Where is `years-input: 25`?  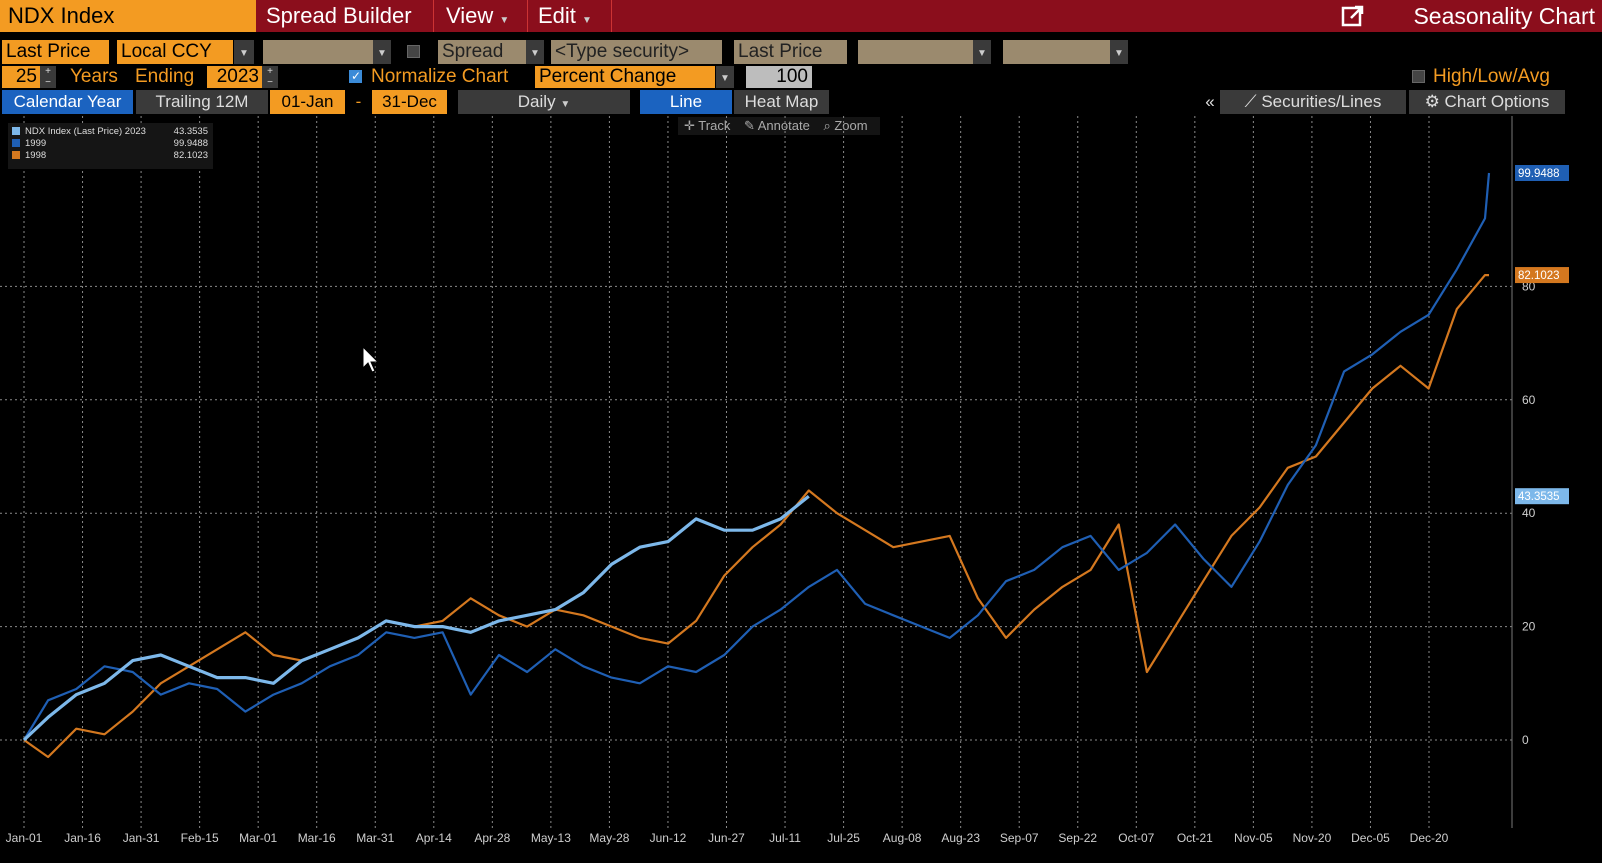 years-input: 25 is located at coordinates (21, 77).